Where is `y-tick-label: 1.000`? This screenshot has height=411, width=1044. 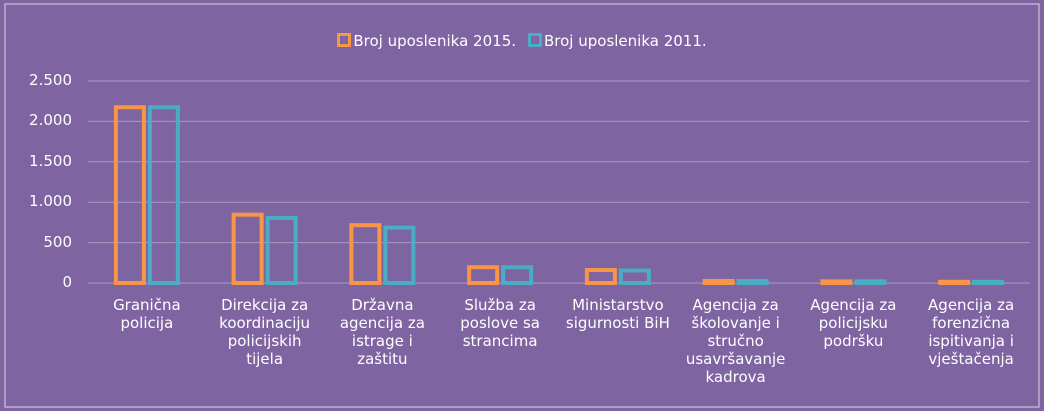
y-tick-label: 1.000 is located at coordinates (50, 201).